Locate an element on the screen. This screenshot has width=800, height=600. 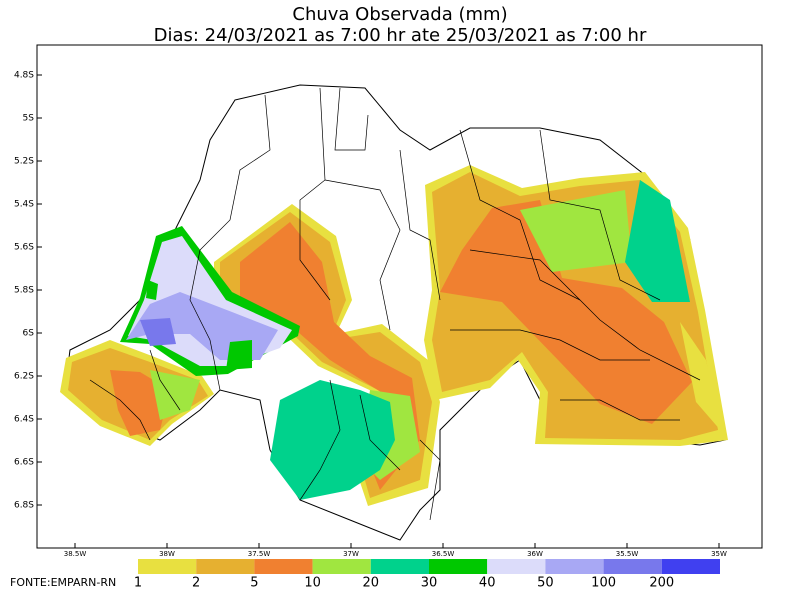
lat-label: 6.6S is located at coordinates (24, 463).